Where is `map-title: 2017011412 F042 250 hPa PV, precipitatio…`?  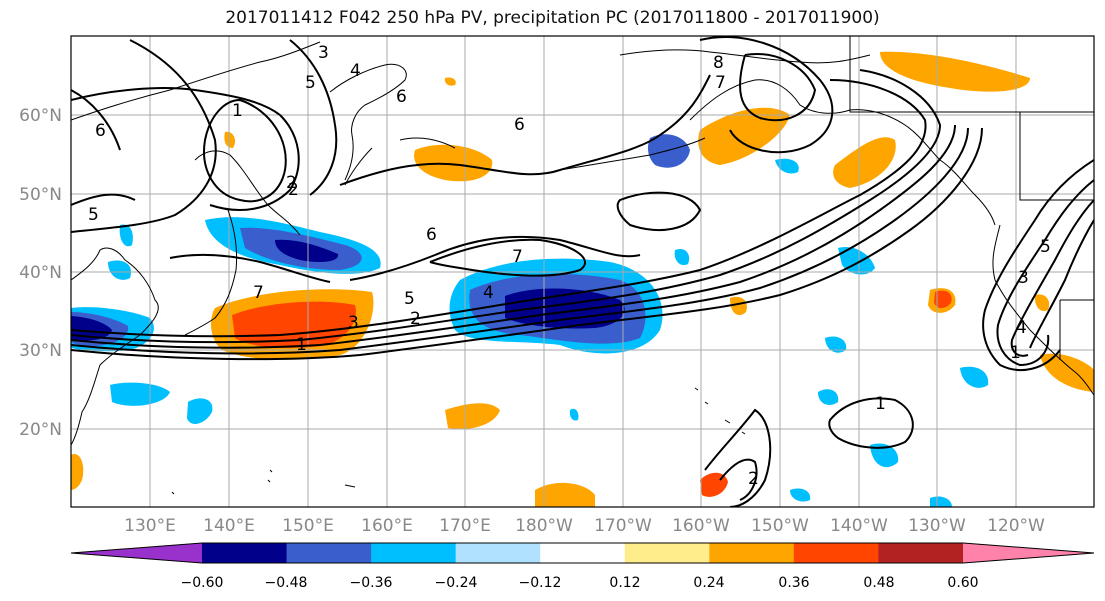 map-title: 2017011412 F042 250 hPa PV, precipitatio… is located at coordinates (552, 18).